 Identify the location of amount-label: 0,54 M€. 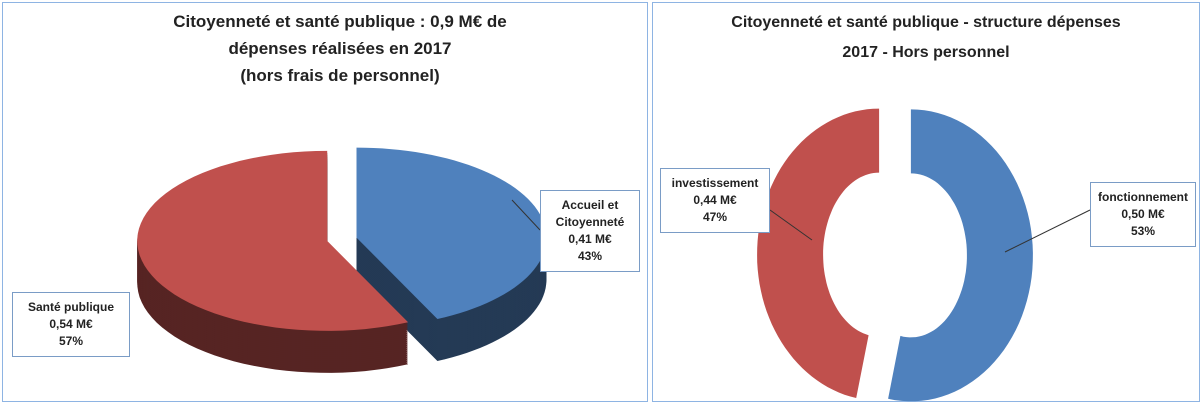
(71, 324).